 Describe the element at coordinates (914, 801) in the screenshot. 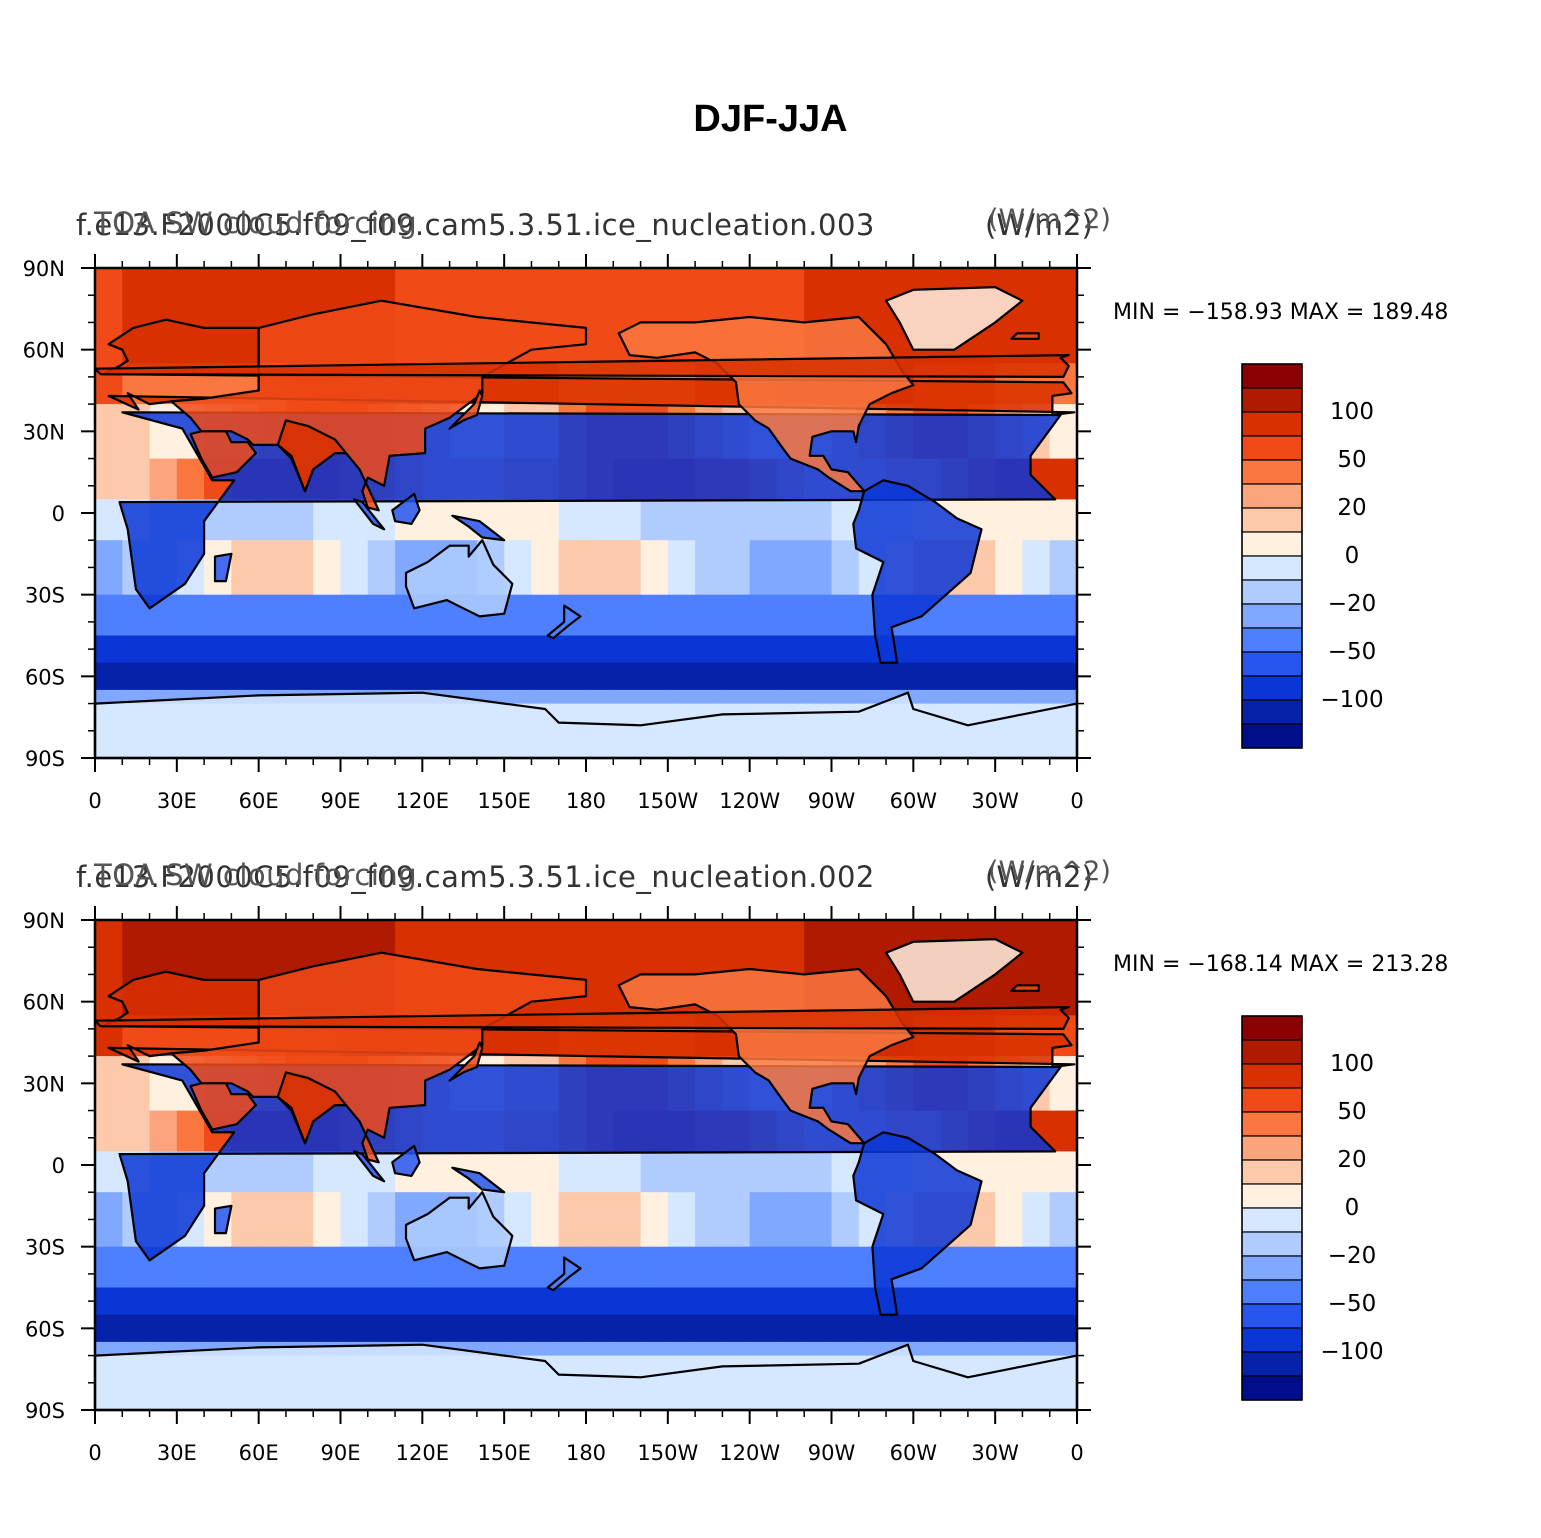

I see `lon-tick-label: 60W` at that location.